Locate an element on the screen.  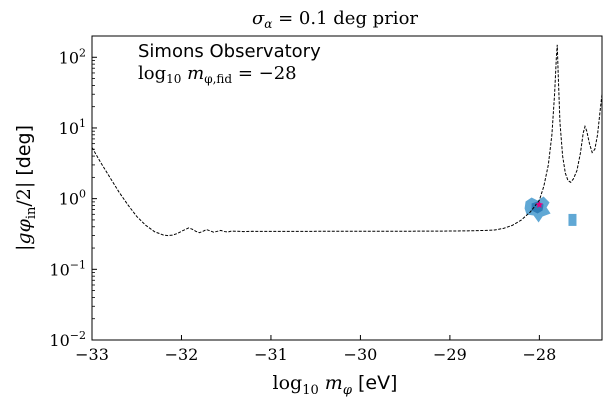
x-axis-ticks: −33 −32 −31 −30 −29 −28 is located at coordinates (315, 349).